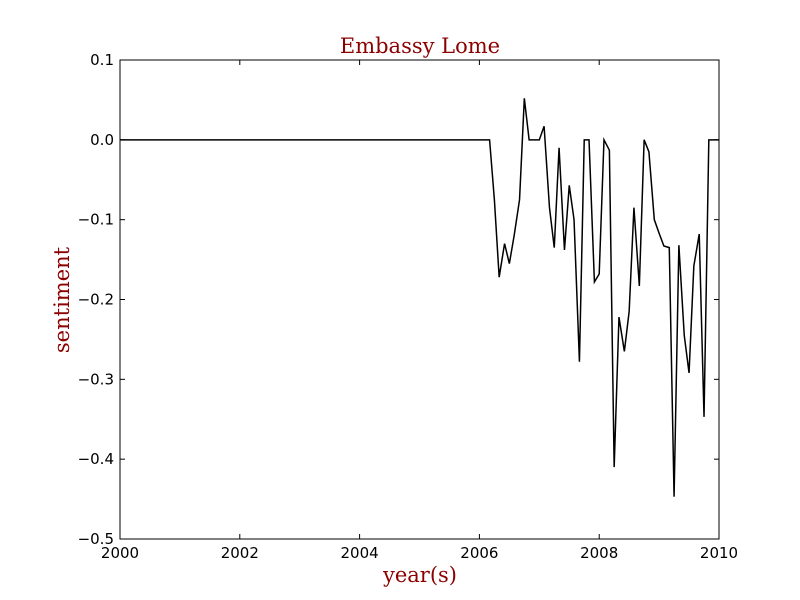 Image resolution: width=800 pixels, height=600 pixels. Describe the element at coordinates (599, 553) in the screenshot. I see `x-tick-label: 2008` at that location.